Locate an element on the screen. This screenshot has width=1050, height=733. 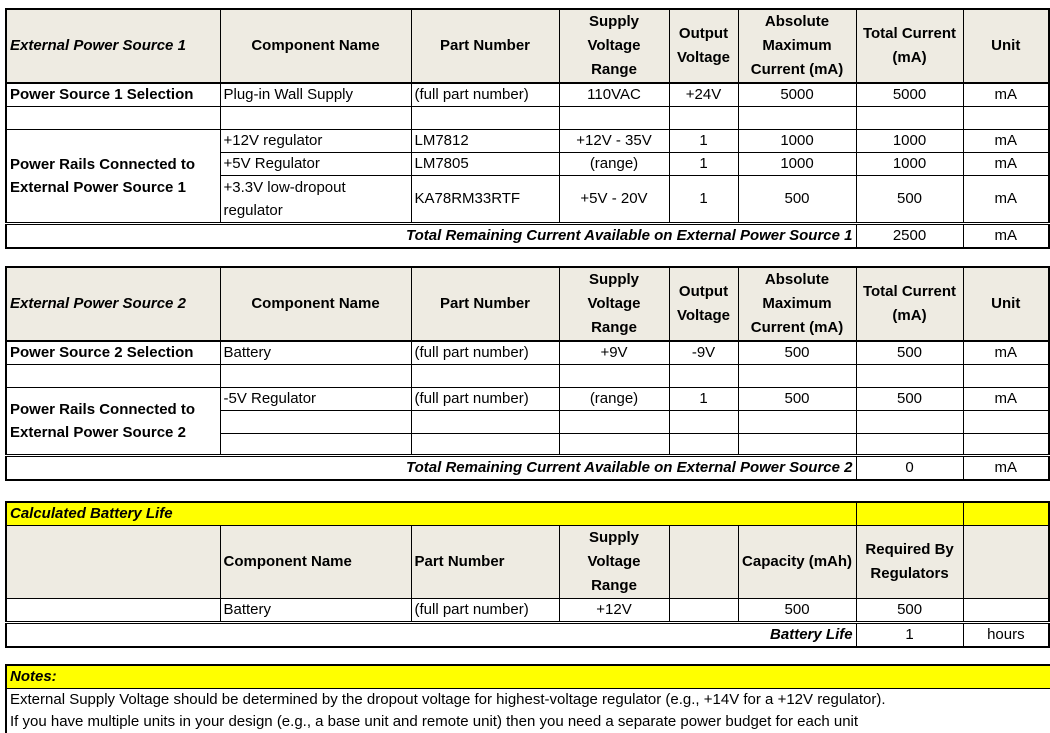
table-row: Battery (full part number) +12V 500 500 is located at coordinates (527, 610).